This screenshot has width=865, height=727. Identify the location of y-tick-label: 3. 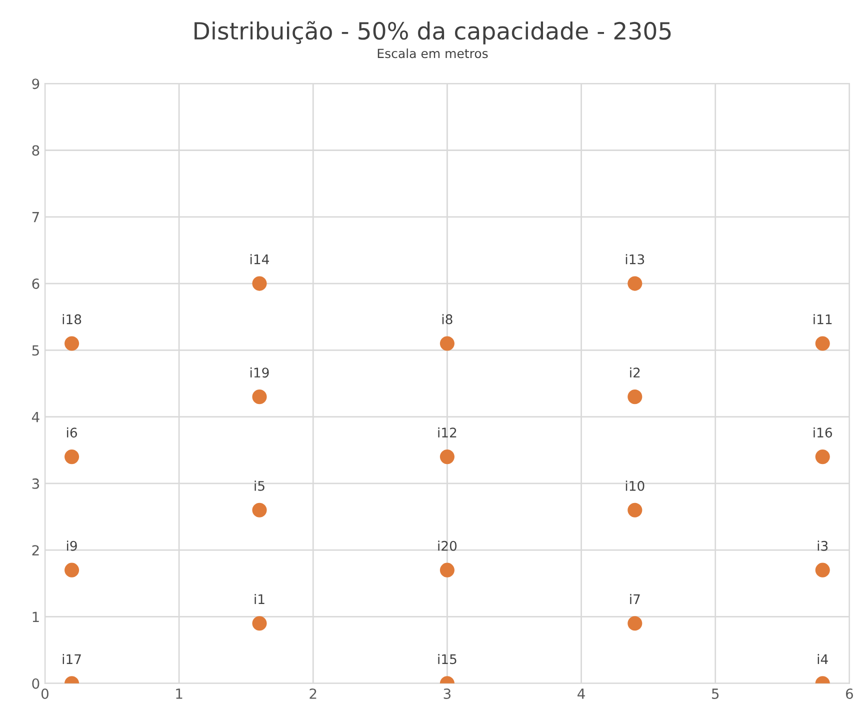
(36, 483).